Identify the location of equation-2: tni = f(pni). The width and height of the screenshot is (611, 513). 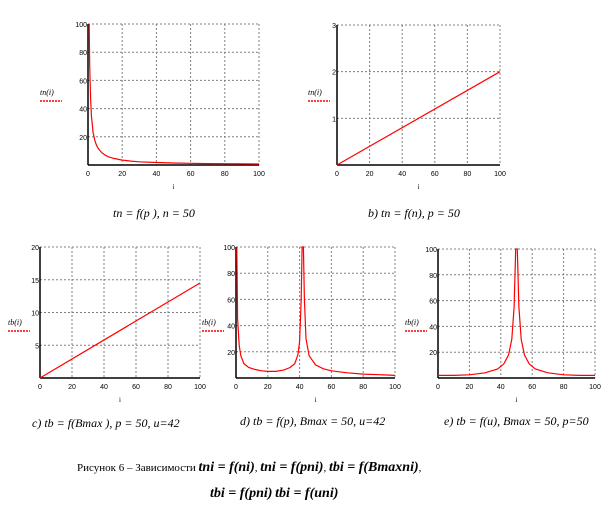
(292, 467).